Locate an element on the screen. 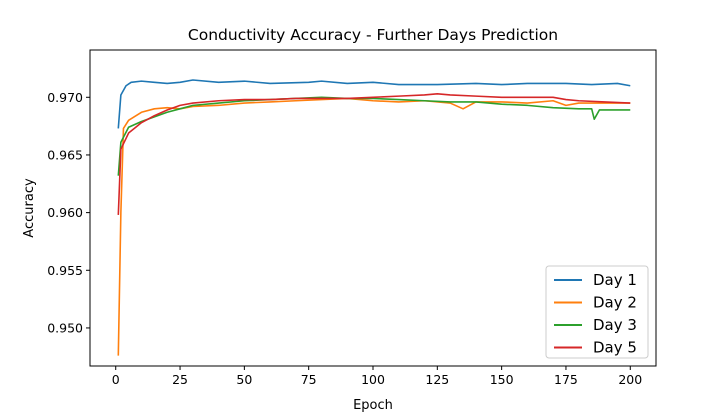  x-tick-label: 200 is located at coordinates (630, 379).